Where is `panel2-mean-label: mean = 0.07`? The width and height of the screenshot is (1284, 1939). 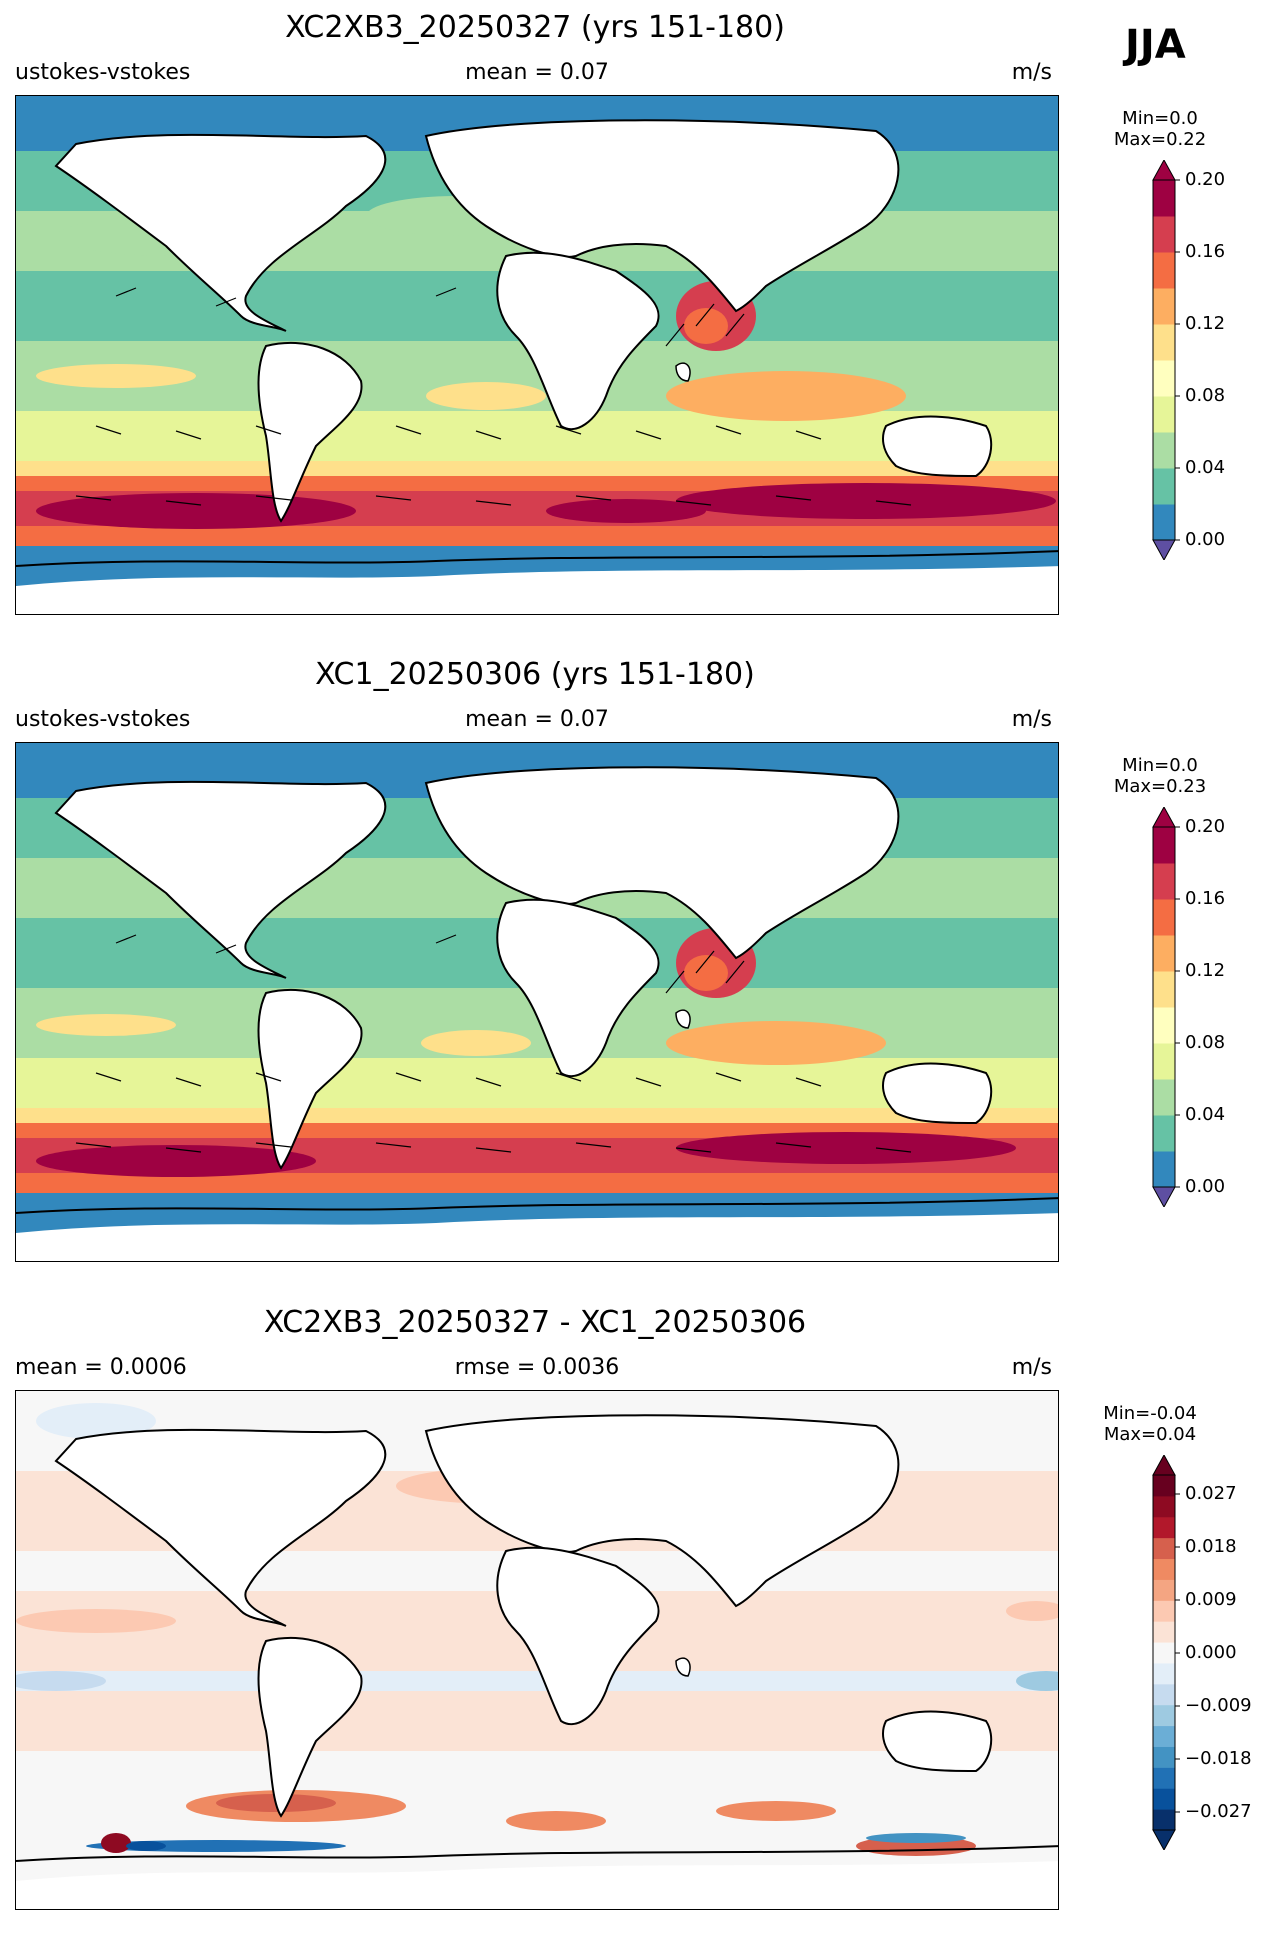 panel2-mean-label: mean = 0.07 is located at coordinates (537, 719).